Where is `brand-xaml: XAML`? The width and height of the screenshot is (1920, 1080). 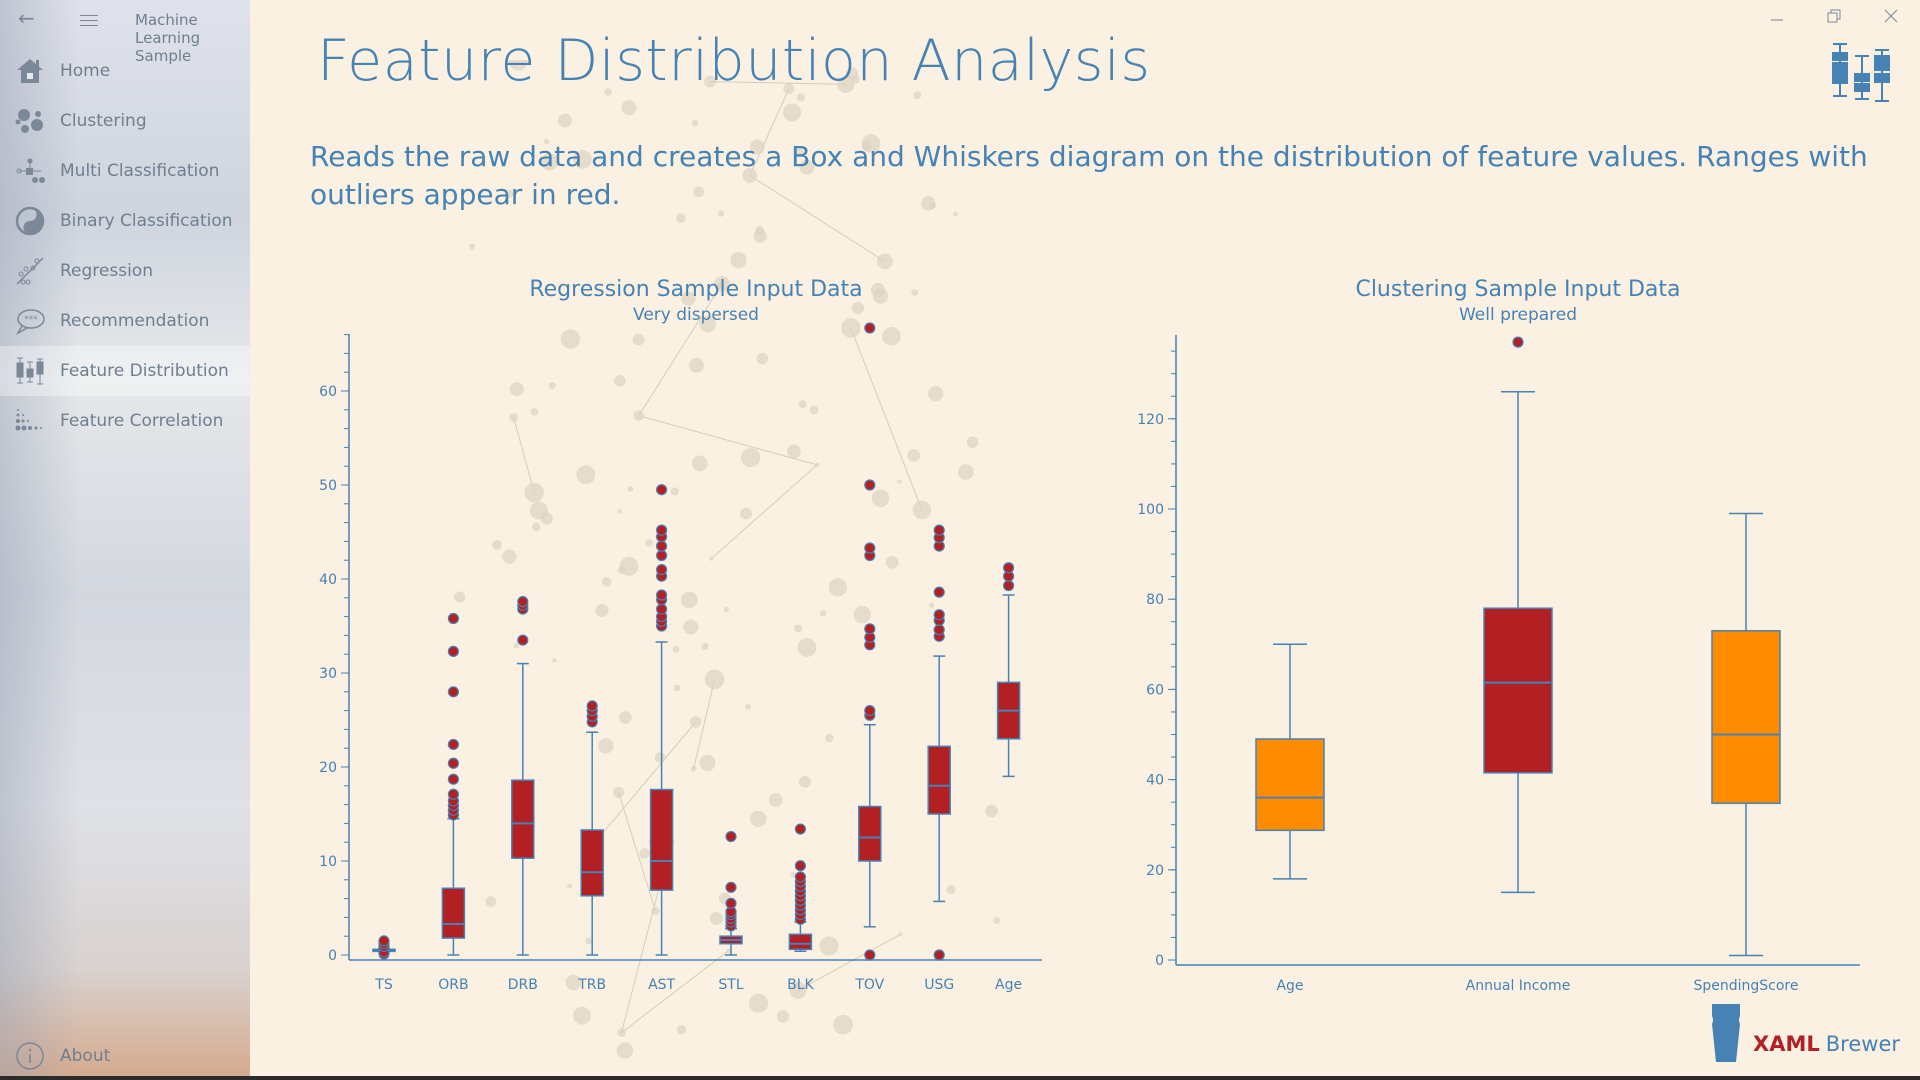
brand-xaml: XAML is located at coordinates (1786, 1044).